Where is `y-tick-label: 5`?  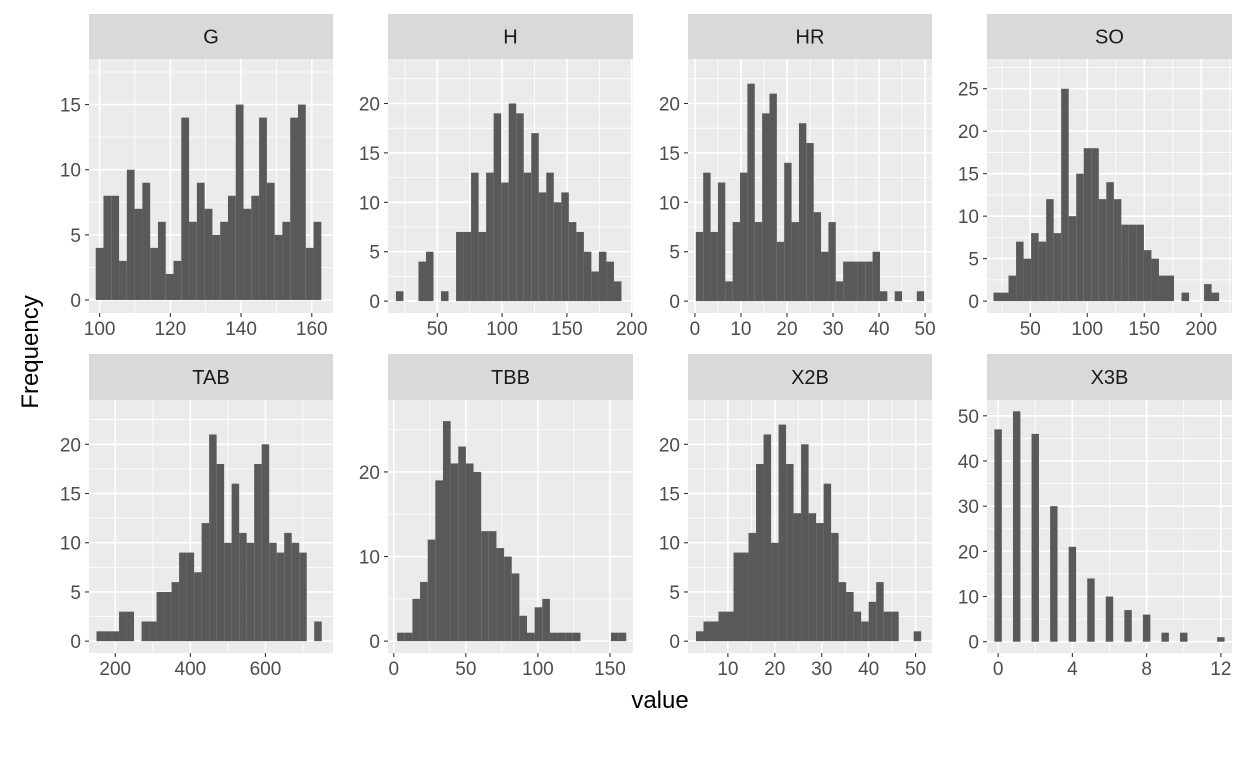 y-tick-label: 5 is located at coordinates (75, 236).